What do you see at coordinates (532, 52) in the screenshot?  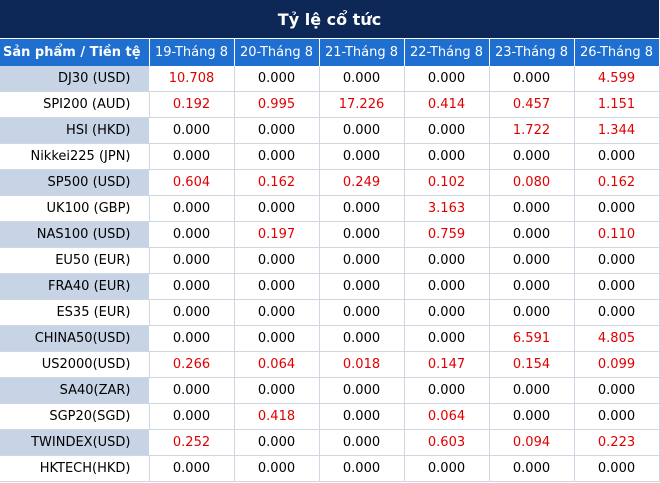 I see `column-header-date: 23-Tháng 8` at bounding box center [532, 52].